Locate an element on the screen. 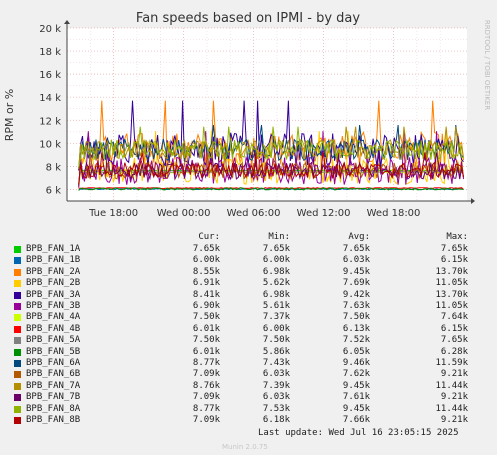 The height and width of the screenshot is (455, 497). legend-series-name: BPB_FAN_4B is located at coordinates (53, 328).